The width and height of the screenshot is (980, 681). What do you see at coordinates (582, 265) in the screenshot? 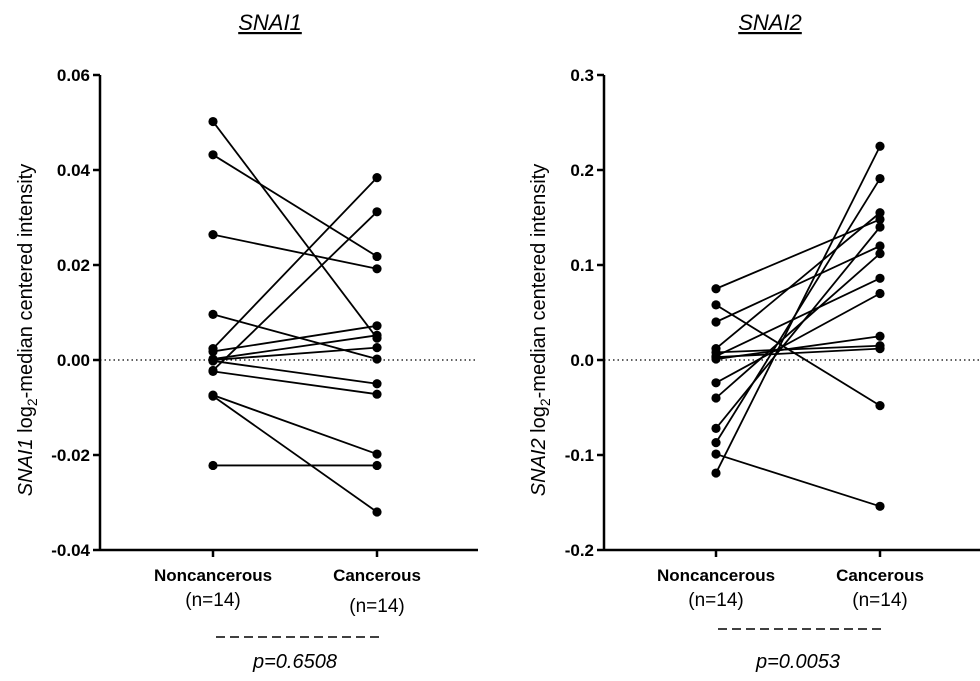
I see `y-tick-label: 0.1` at bounding box center [582, 265].